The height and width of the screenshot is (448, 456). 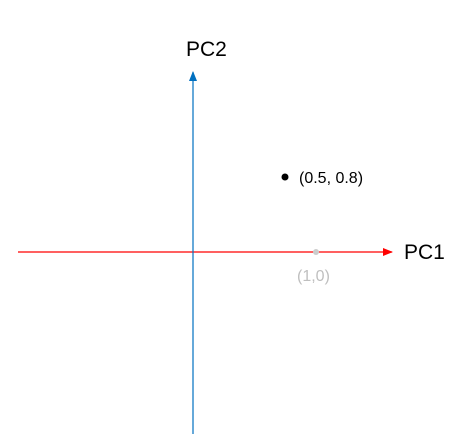 I want to click on y-axis-label: PC2, so click(x=206, y=49).